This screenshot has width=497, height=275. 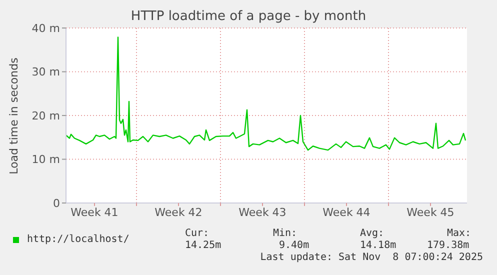 I want to click on text: Cur:, so click(x=197, y=233).